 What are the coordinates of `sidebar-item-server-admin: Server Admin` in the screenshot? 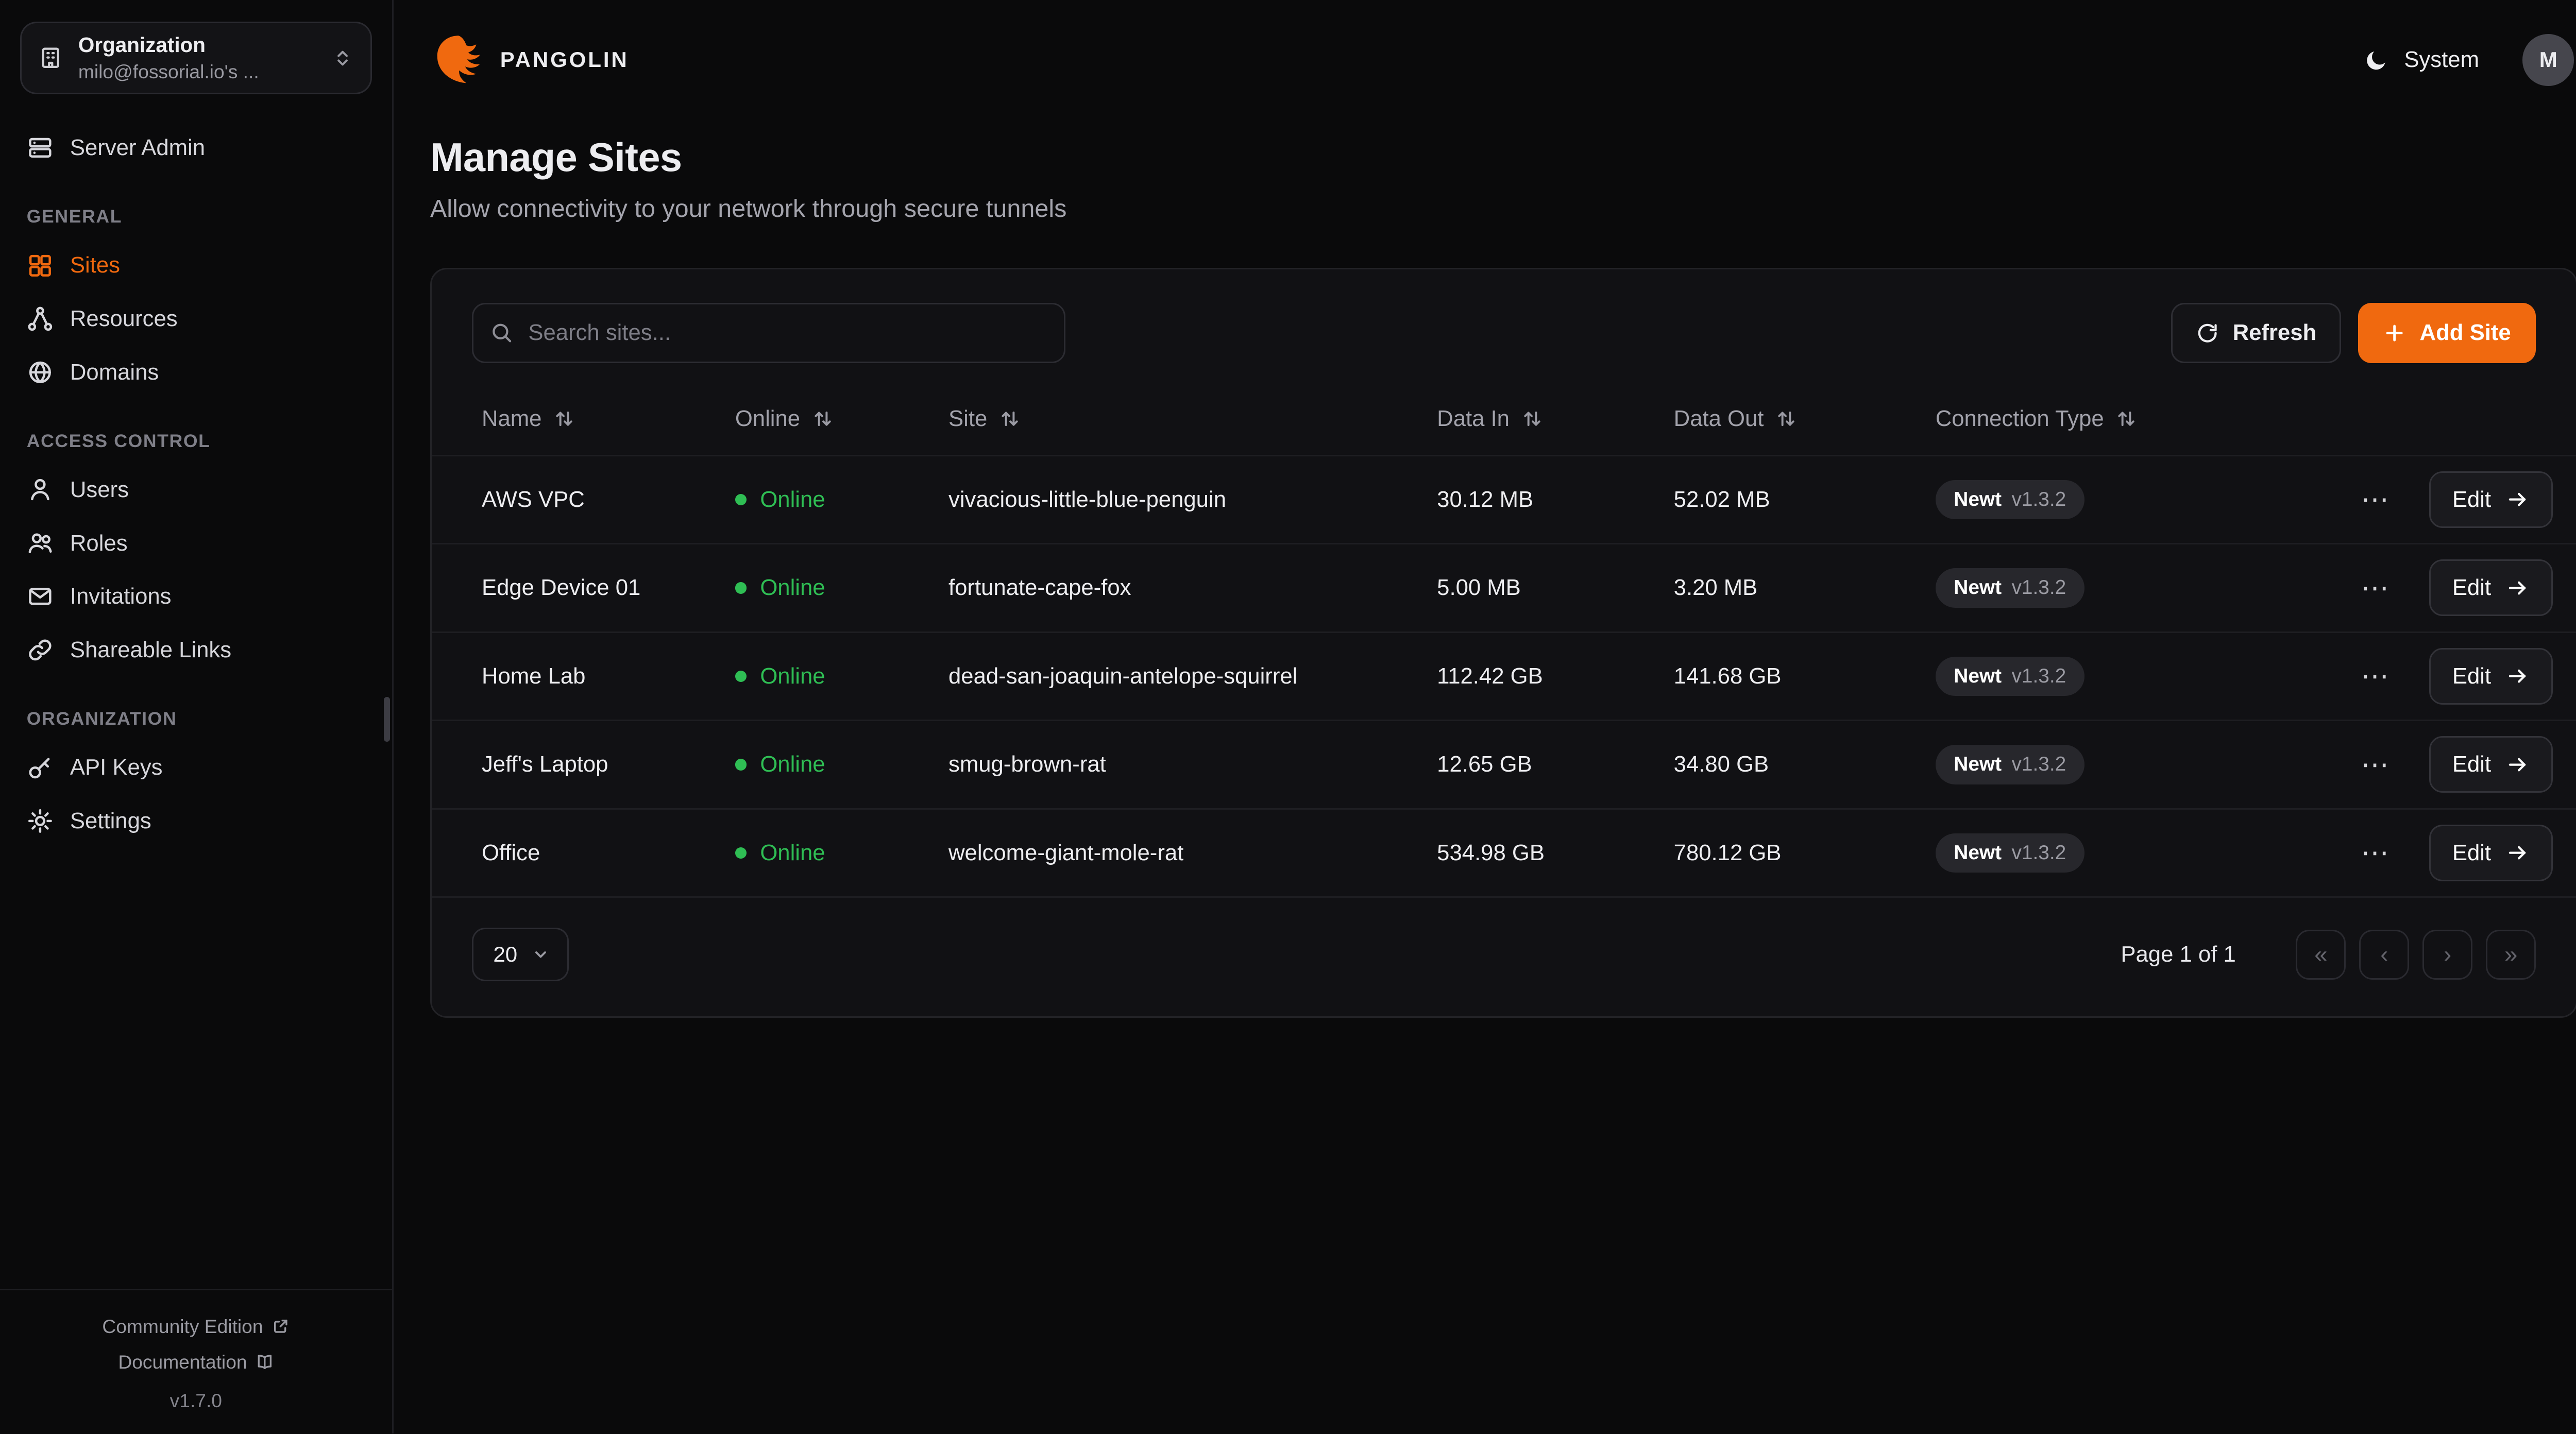 It's located at (196, 148).